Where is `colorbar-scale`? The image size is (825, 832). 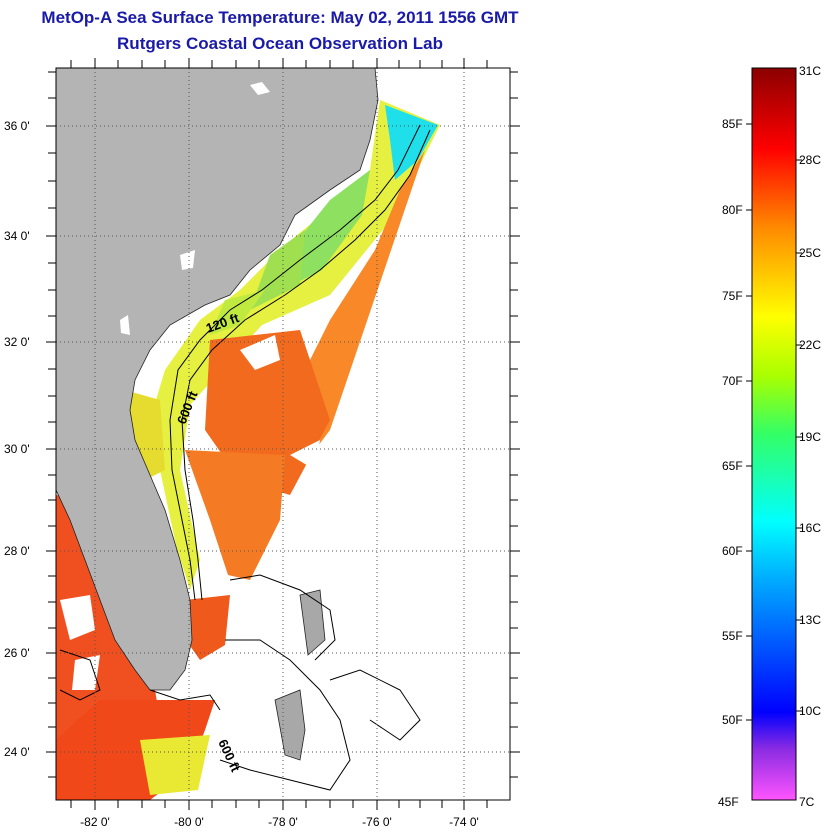
colorbar-scale is located at coordinates (774, 434).